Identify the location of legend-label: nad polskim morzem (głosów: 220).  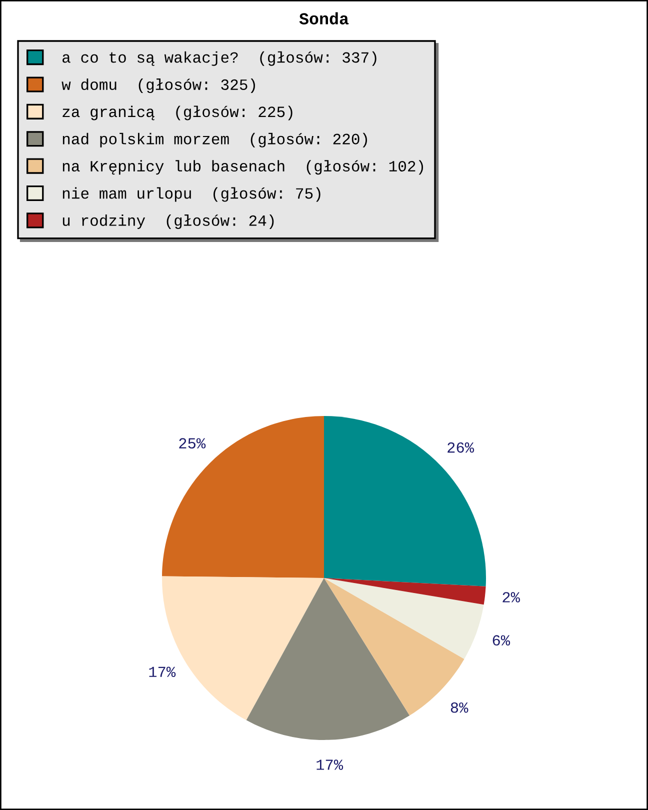
(214, 140).